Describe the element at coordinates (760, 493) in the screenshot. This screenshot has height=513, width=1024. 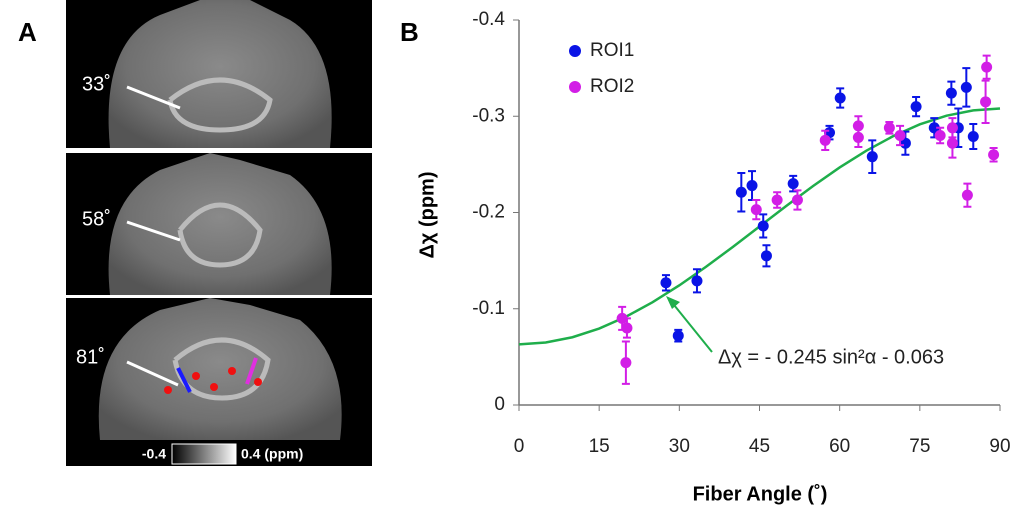
I see `x-axis-title: Fiber Angle (˚)` at that location.